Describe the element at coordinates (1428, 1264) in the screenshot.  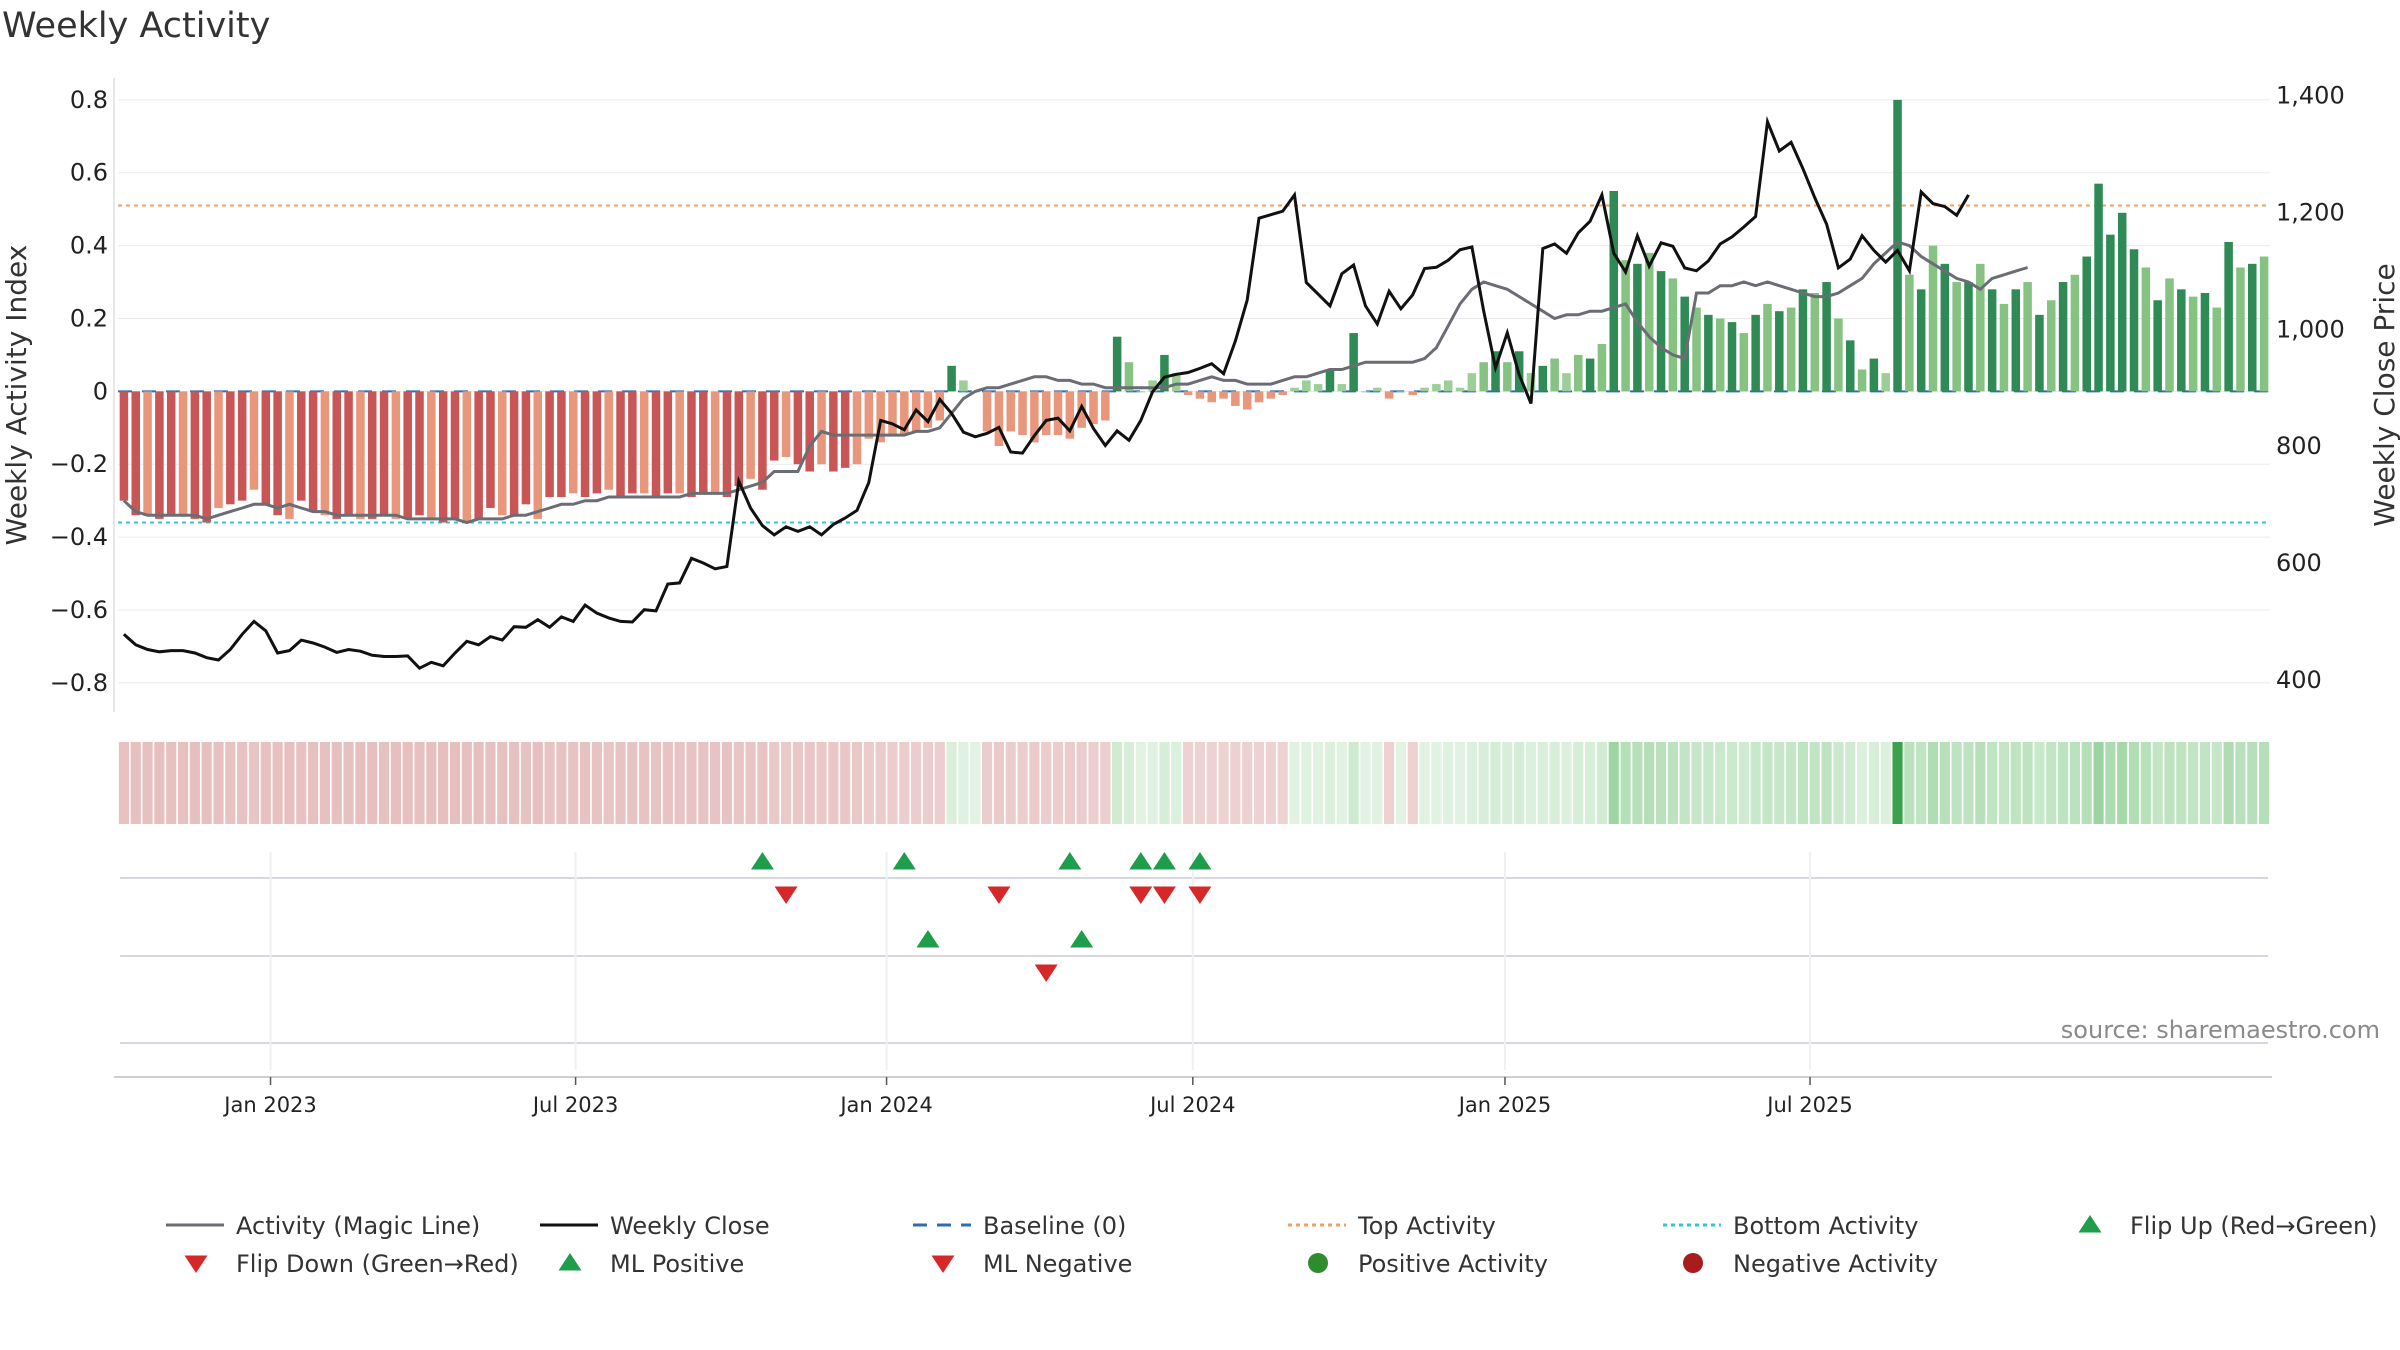
I see `legend-item: Positive Activity` at that location.